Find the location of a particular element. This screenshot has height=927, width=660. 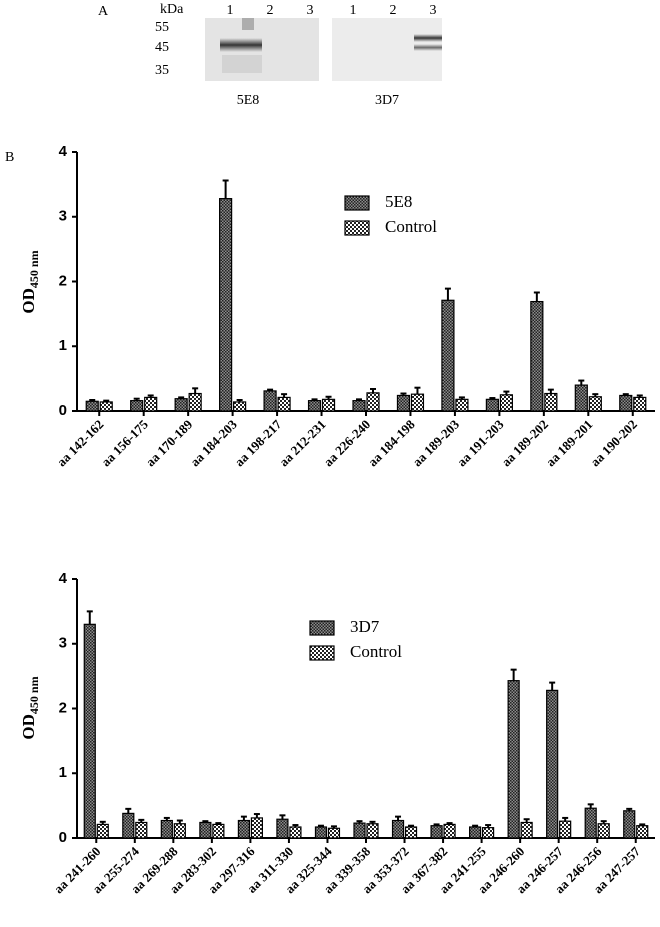

blot-name: 5E8 is located at coordinates (248, 100).